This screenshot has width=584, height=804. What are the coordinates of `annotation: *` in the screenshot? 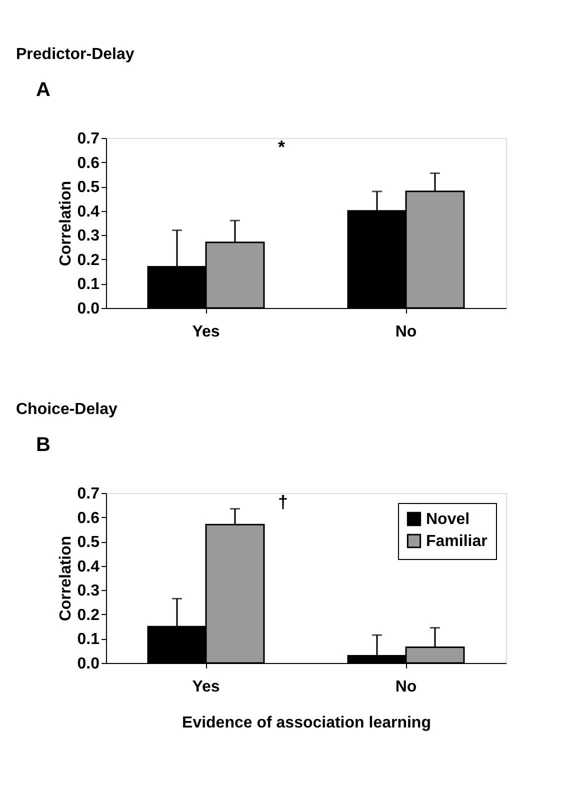 It's located at (282, 147).